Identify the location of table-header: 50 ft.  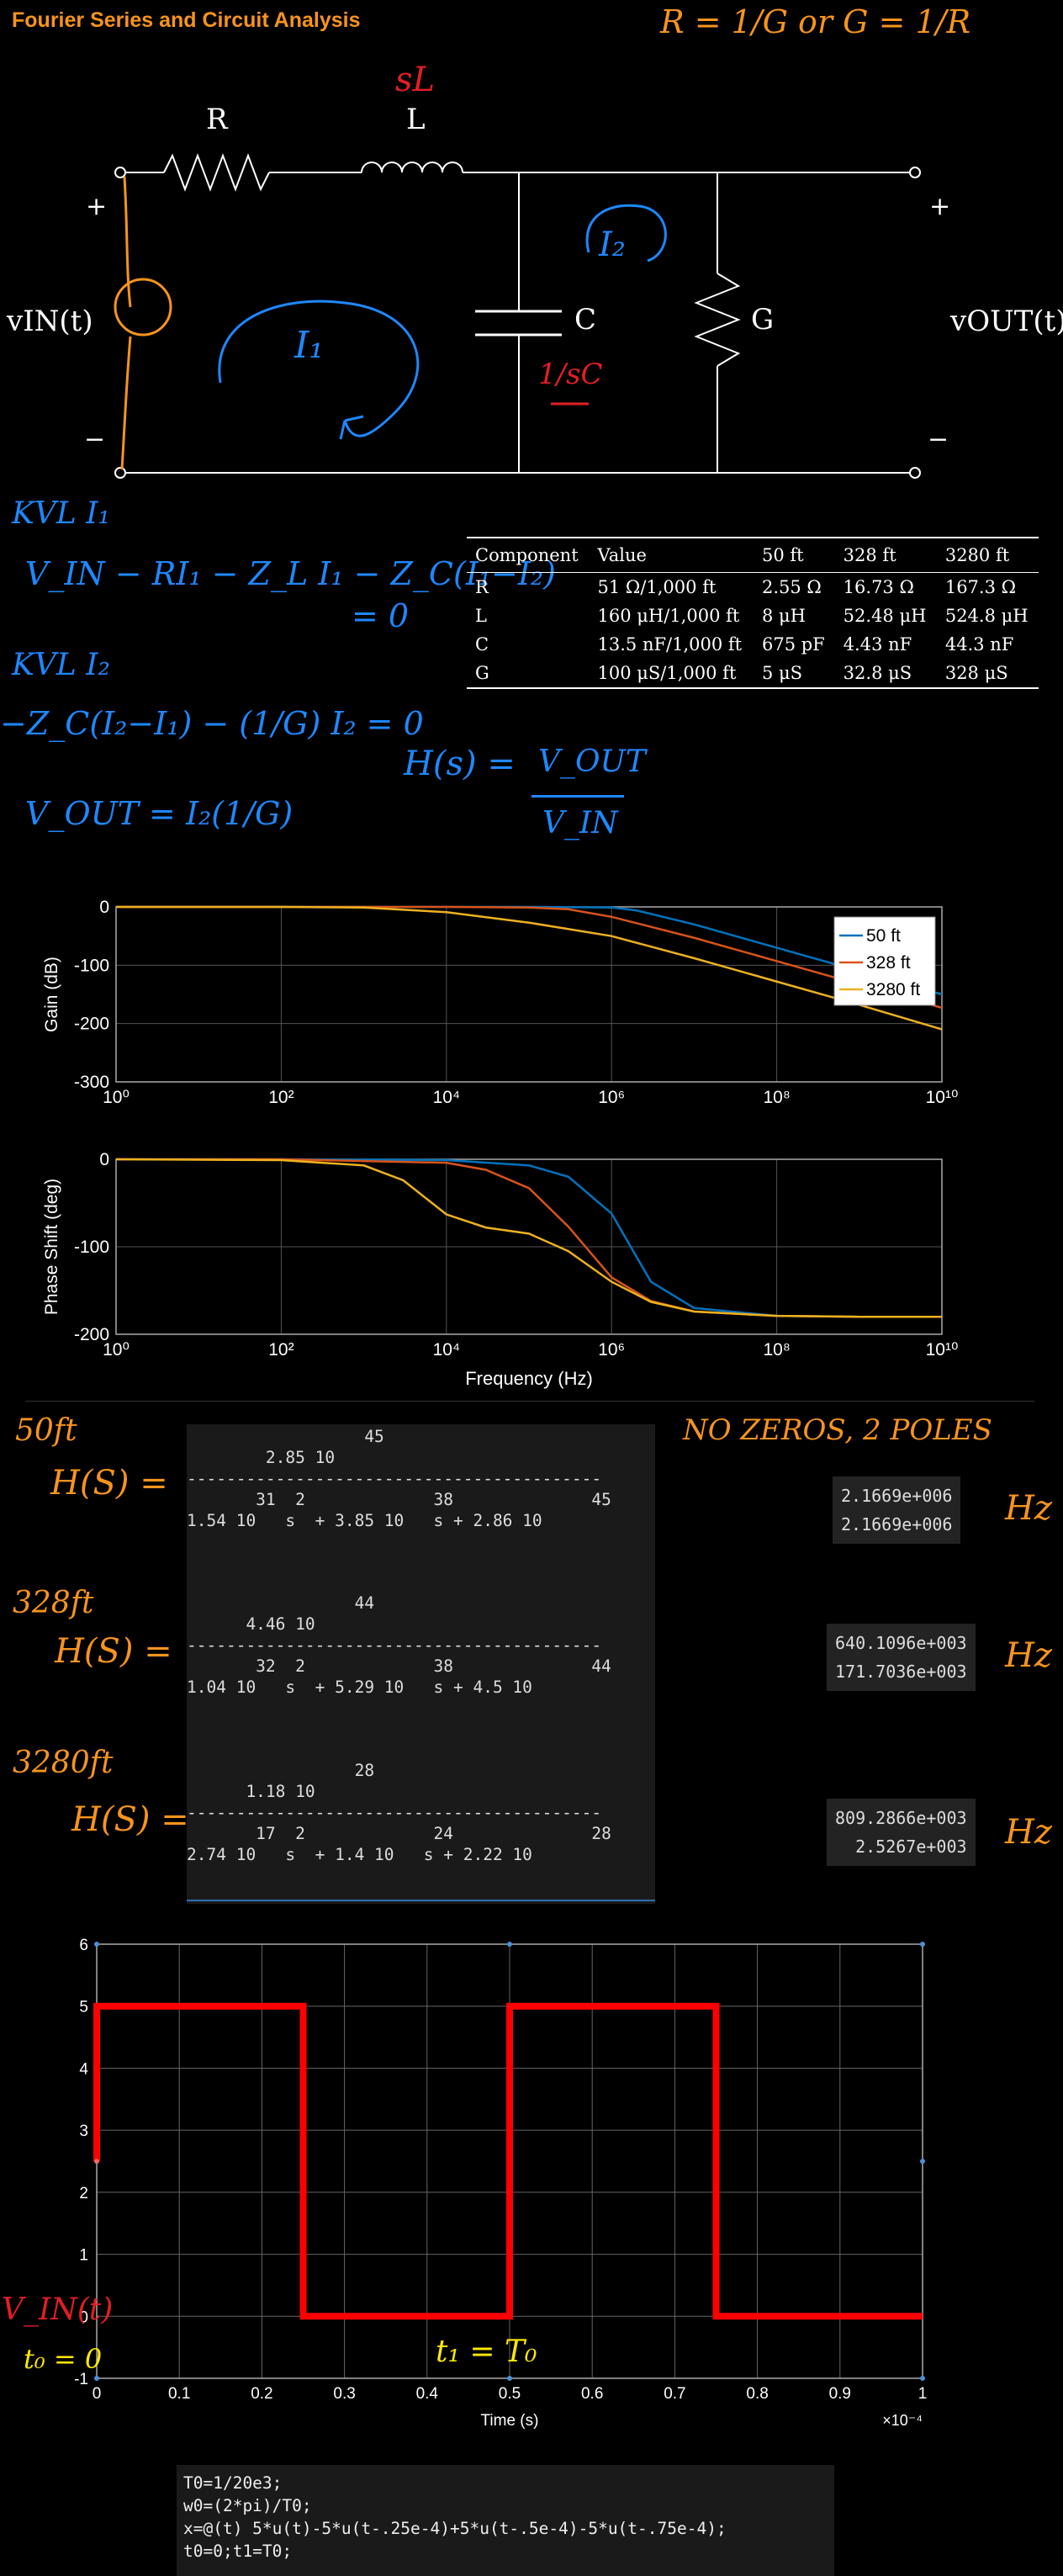
(794, 555).